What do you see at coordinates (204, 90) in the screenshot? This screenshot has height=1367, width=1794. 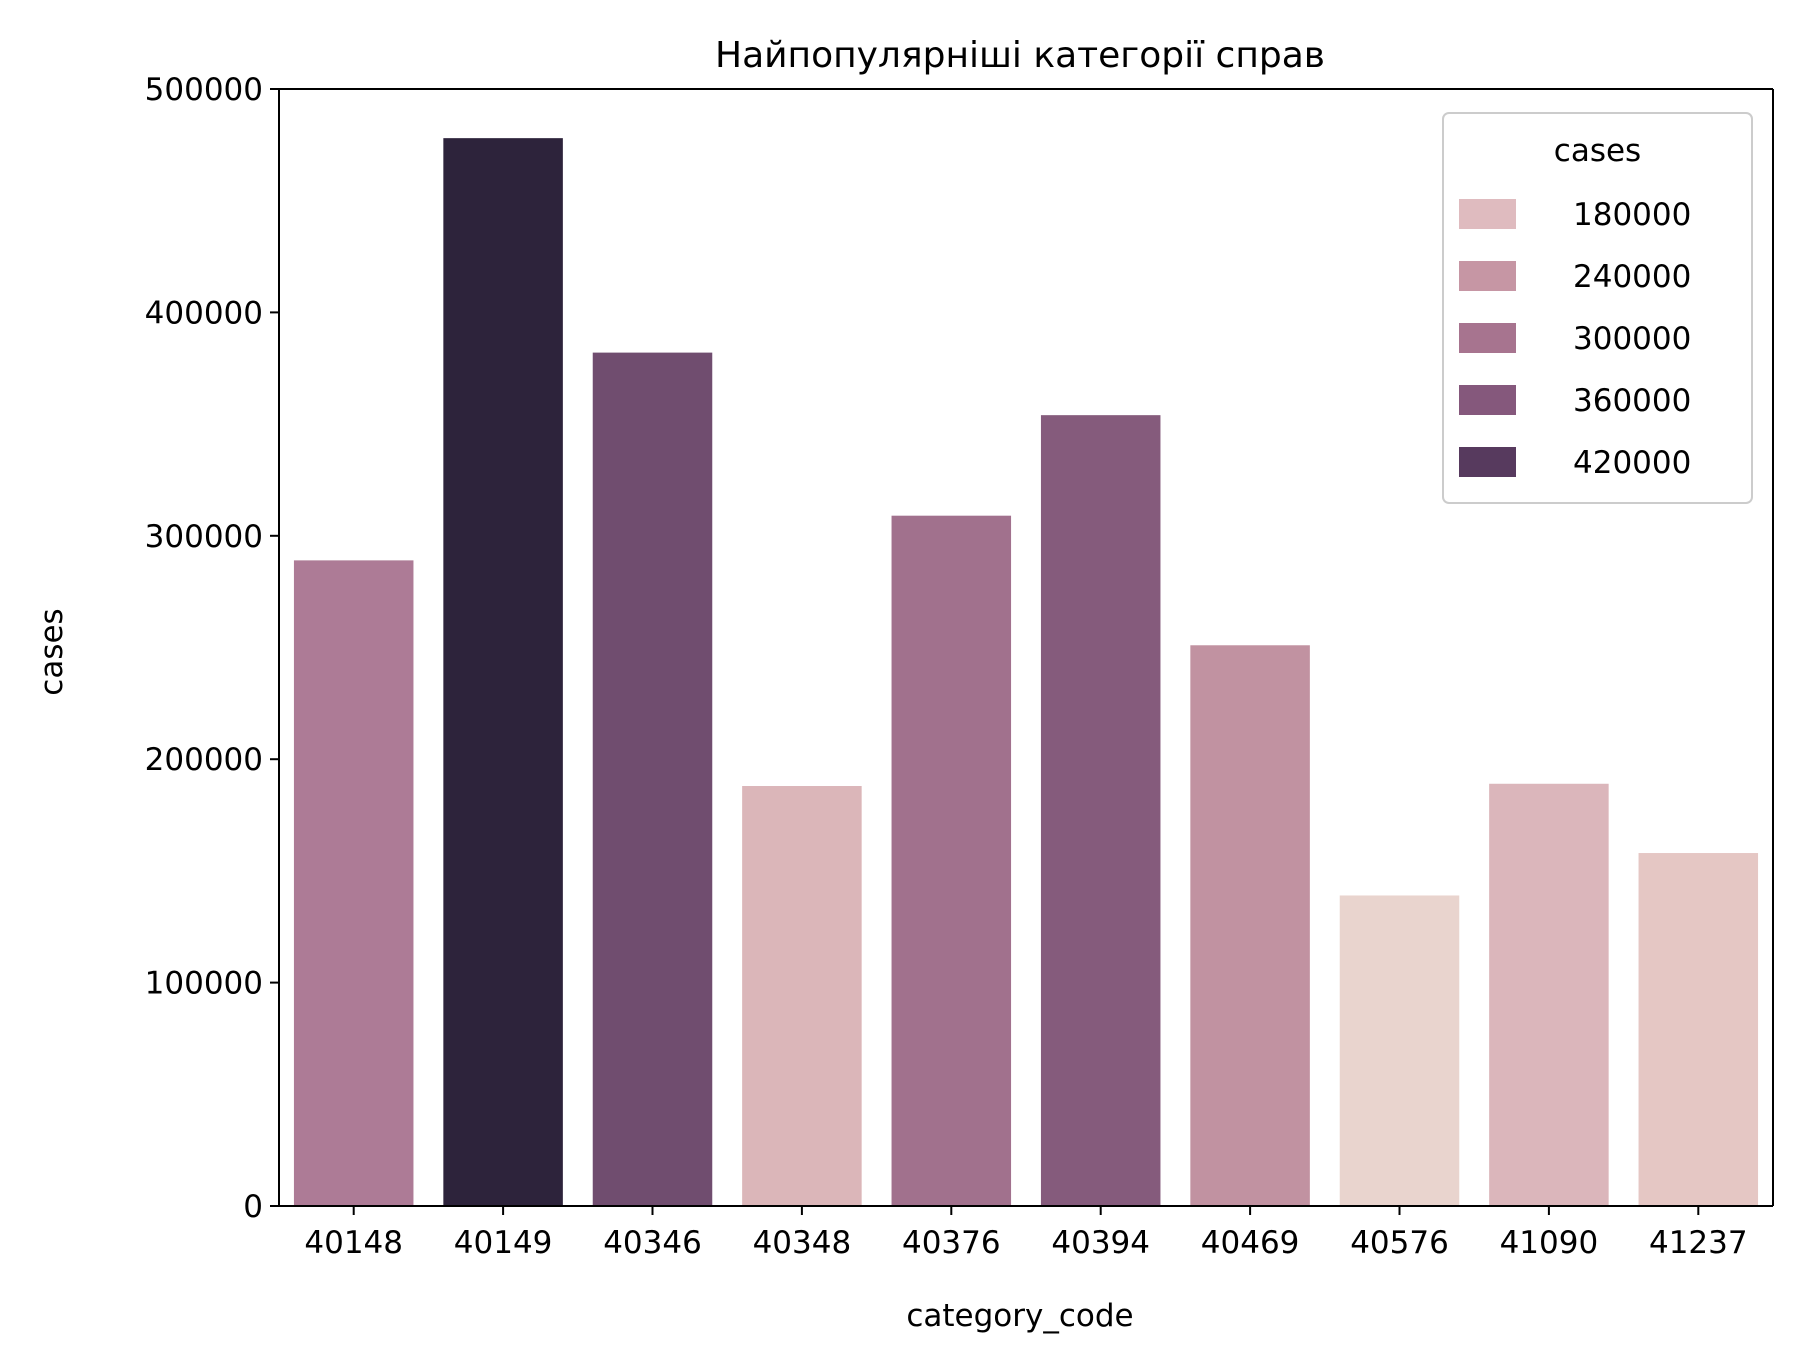 I see `y-tick-label: 500000` at bounding box center [204, 90].